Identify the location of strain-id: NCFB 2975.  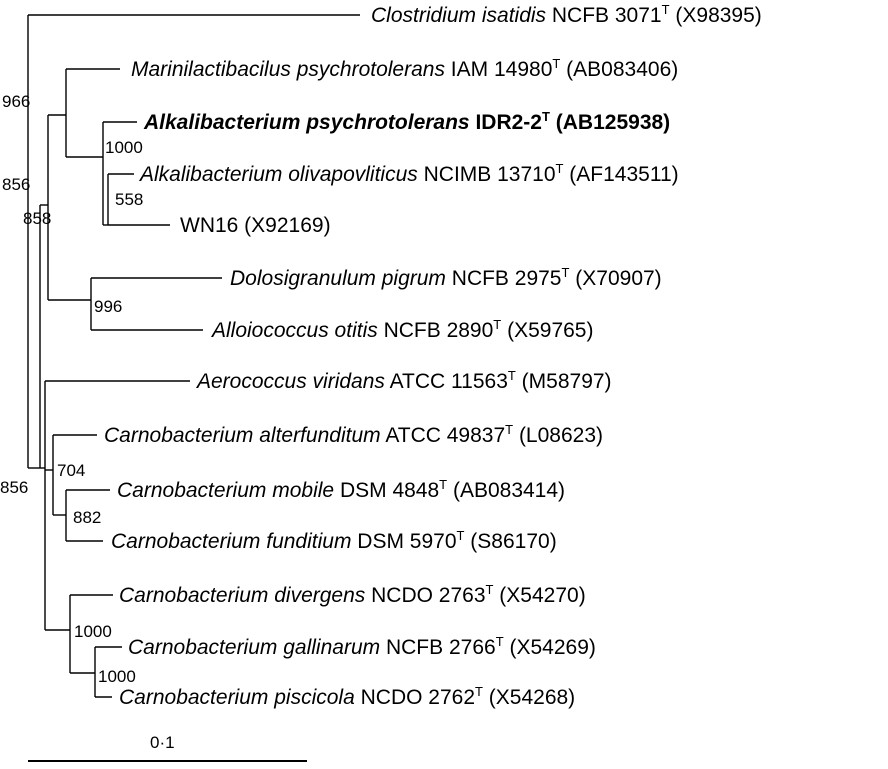
(504, 278).